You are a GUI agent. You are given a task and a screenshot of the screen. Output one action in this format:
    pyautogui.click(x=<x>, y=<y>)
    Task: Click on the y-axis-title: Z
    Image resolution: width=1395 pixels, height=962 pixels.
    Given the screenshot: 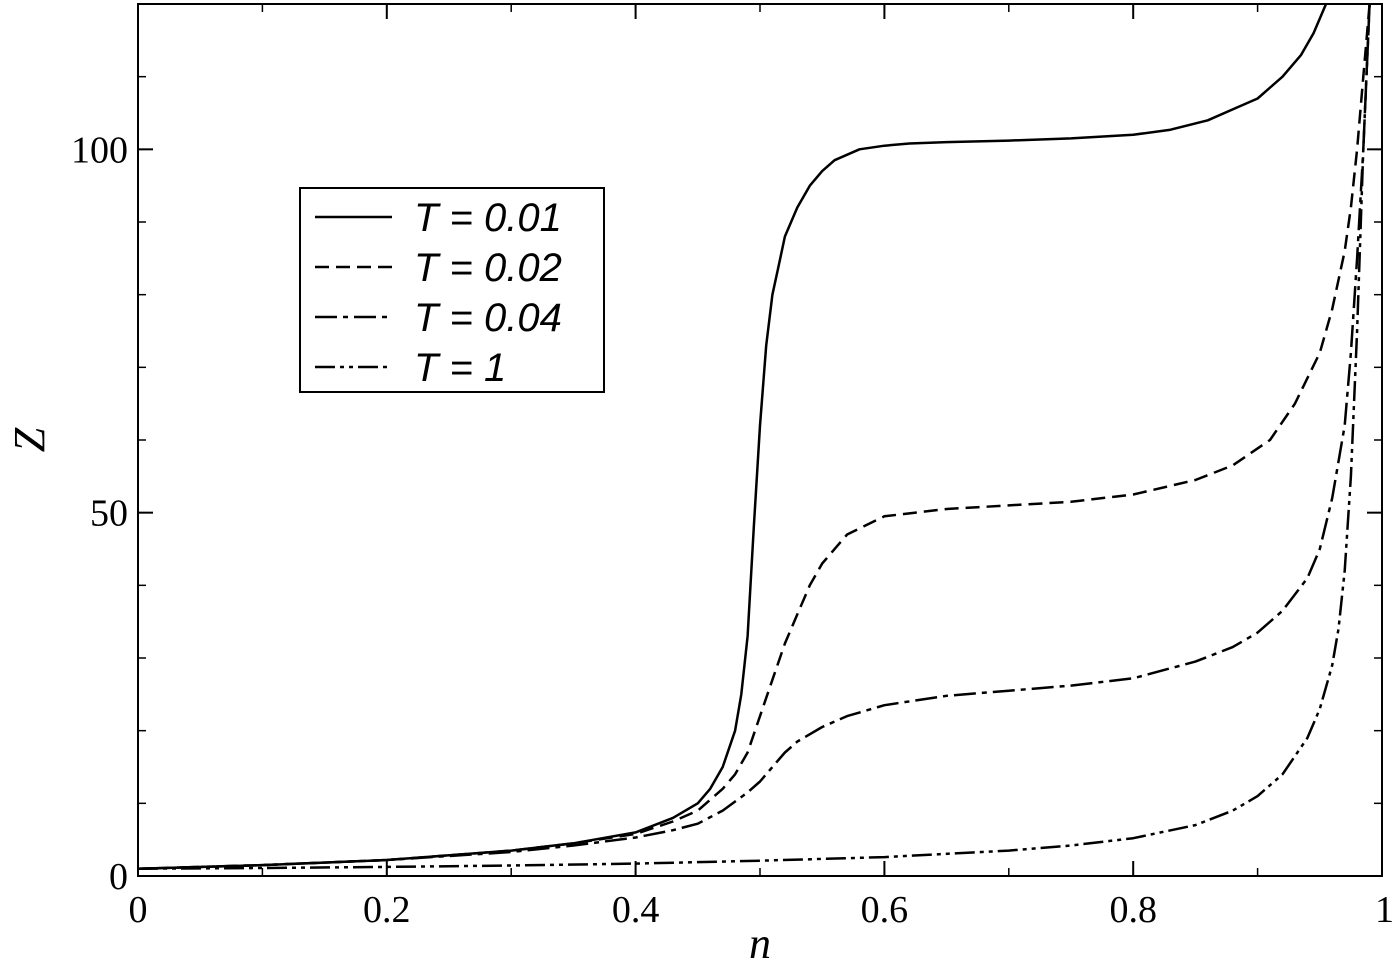 What is the action you would take?
    pyautogui.click(x=29, y=439)
    